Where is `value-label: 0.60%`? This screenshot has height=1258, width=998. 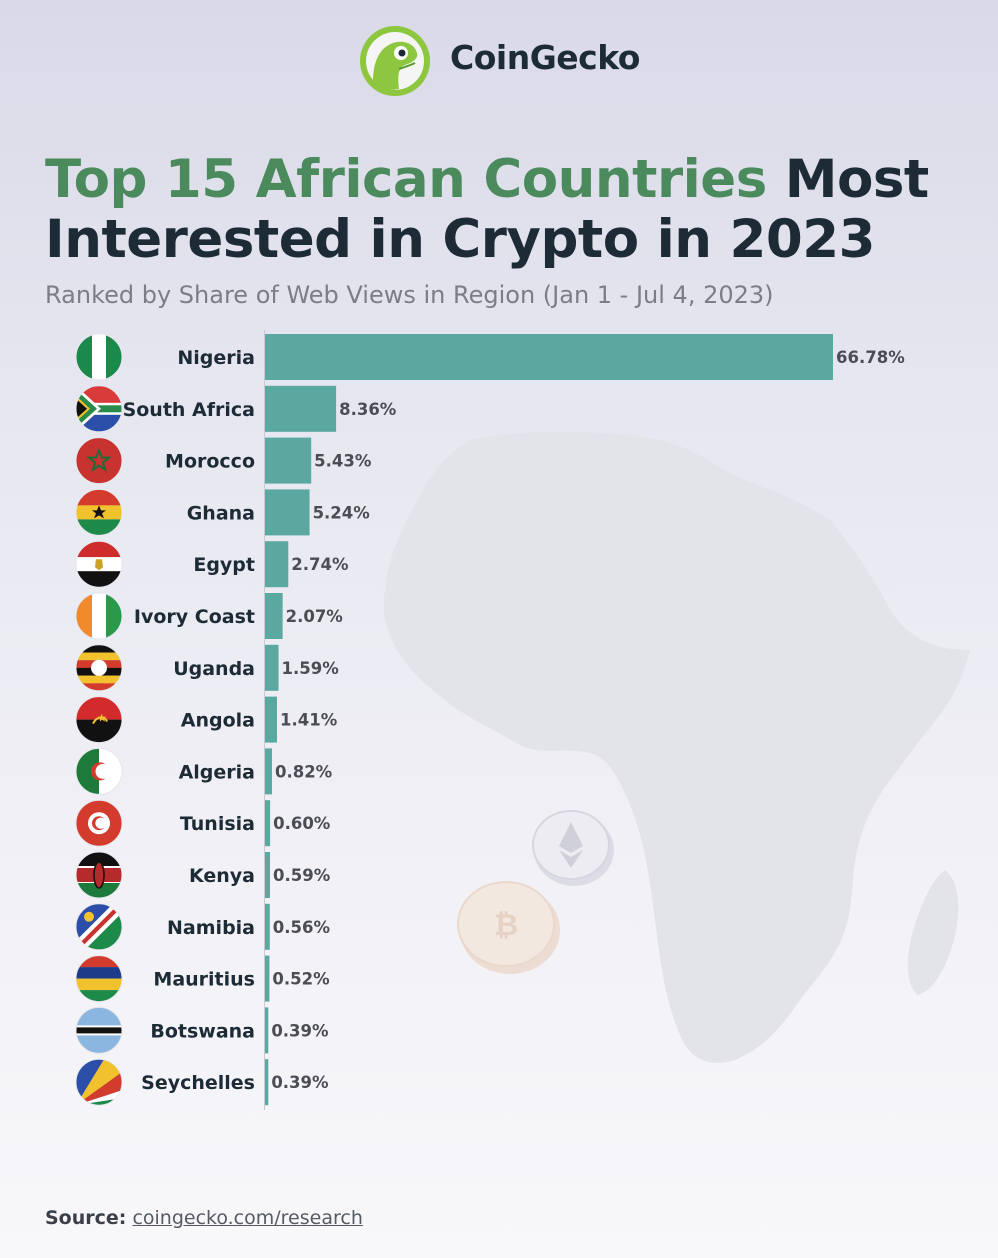 value-label: 0.60% is located at coordinates (302, 823).